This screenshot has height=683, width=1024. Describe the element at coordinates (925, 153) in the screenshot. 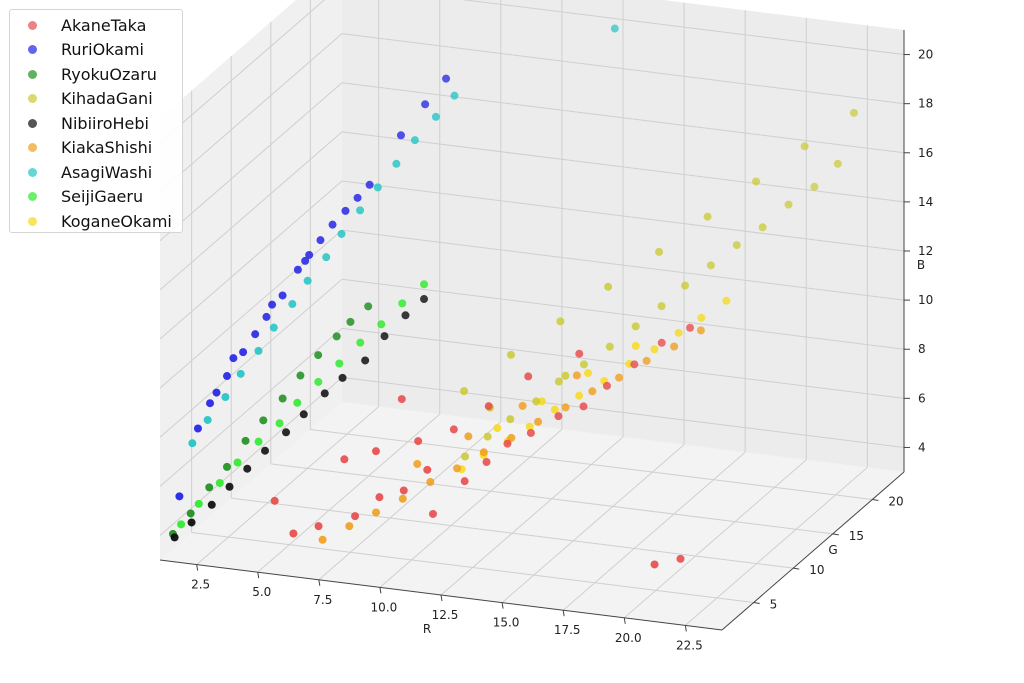

I see `z-tick-label: 16` at that location.